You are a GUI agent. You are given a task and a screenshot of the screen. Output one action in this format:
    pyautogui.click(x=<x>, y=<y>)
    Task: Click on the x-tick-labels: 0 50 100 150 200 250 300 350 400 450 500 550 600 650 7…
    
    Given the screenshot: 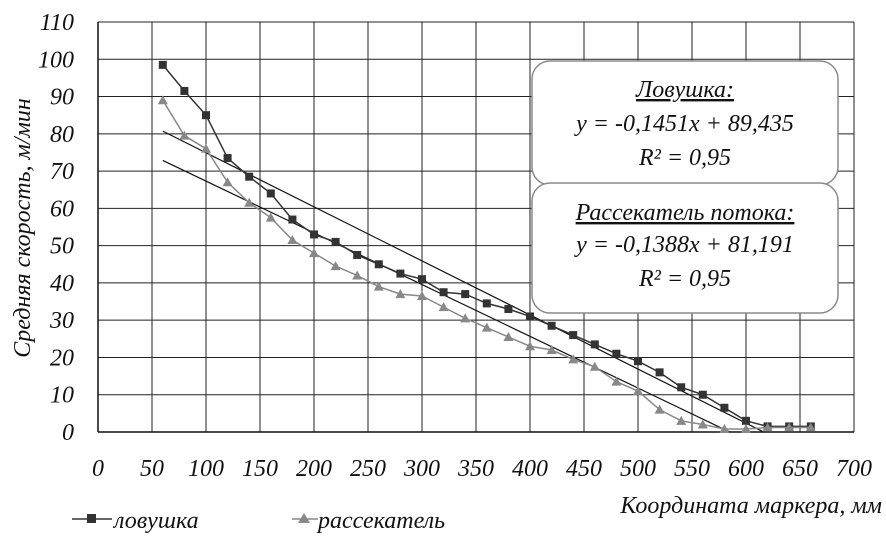 What is the action you would take?
    pyautogui.click(x=482, y=469)
    